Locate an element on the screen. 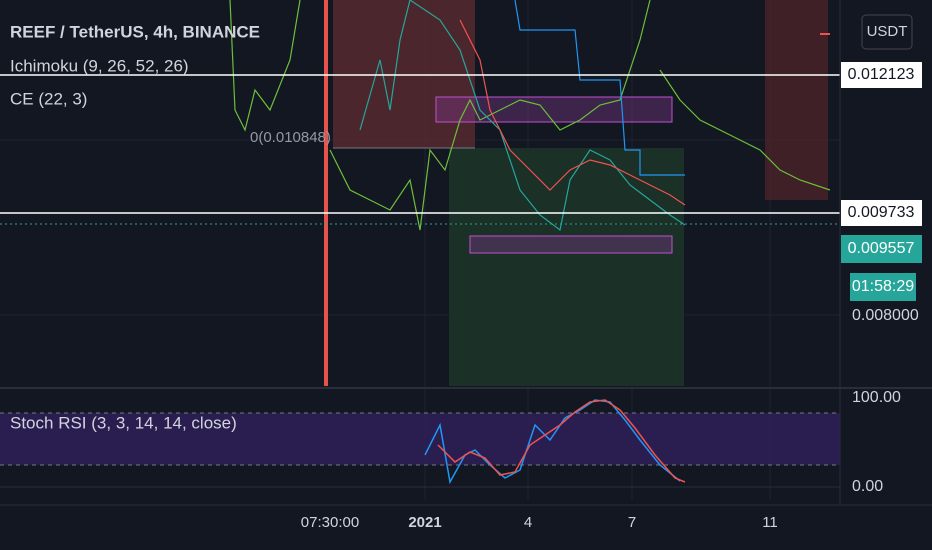  countdown: 01:58:29 is located at coordinates (883, 286).